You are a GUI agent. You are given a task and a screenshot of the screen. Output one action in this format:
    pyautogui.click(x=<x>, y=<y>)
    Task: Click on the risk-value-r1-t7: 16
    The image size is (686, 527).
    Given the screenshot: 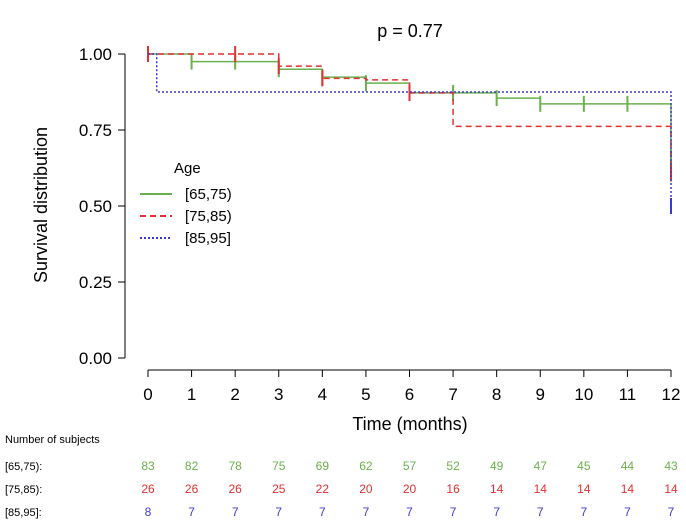 What is the action you would take?
    pyautogui.click(x=453, y=489)
    